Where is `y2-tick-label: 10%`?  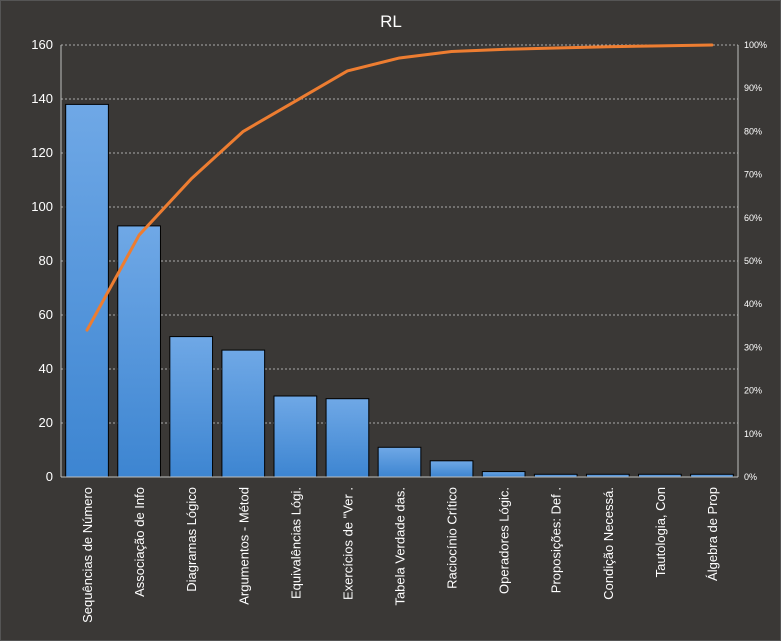
y2-tick-label: 10% is located at coordinates (753, 434).